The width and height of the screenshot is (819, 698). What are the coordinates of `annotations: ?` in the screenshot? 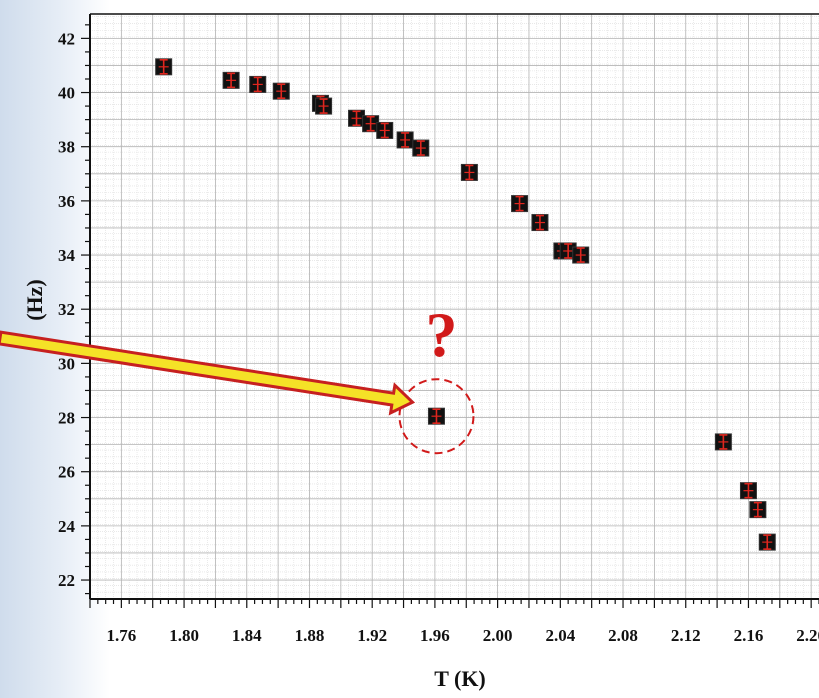 It's located at (237, 377).